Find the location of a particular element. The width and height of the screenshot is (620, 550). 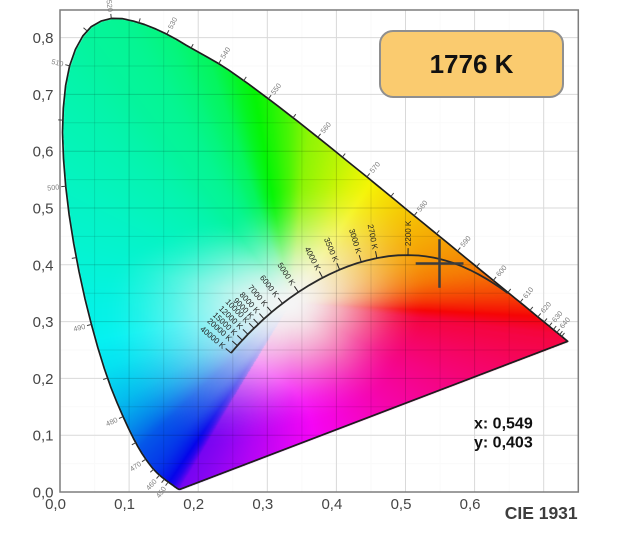

svg-text: 570 is located at coordinates (375, 167).